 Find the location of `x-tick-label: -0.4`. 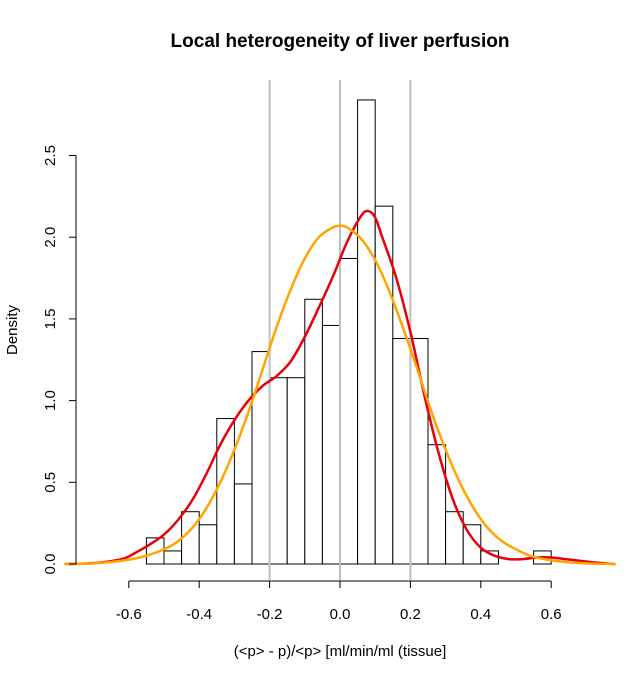

x-tick-label: -0.4 is located at coordinates (199, 614).